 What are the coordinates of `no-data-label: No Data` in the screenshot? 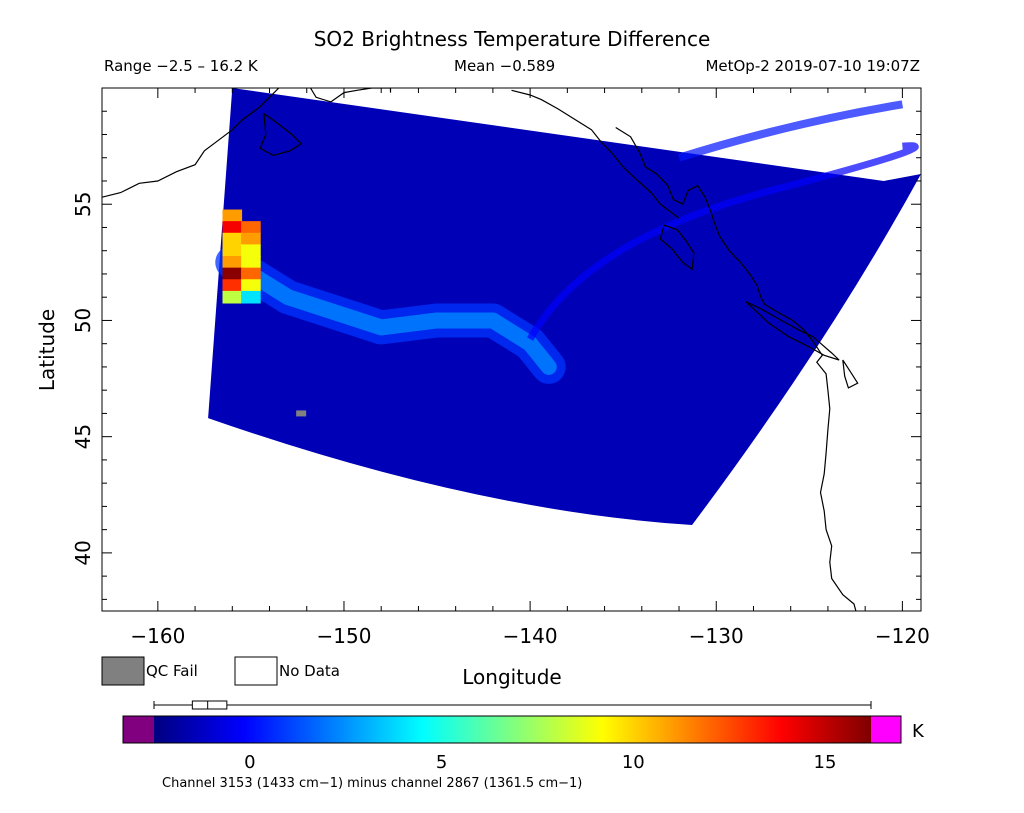 It's located at (309, 671).